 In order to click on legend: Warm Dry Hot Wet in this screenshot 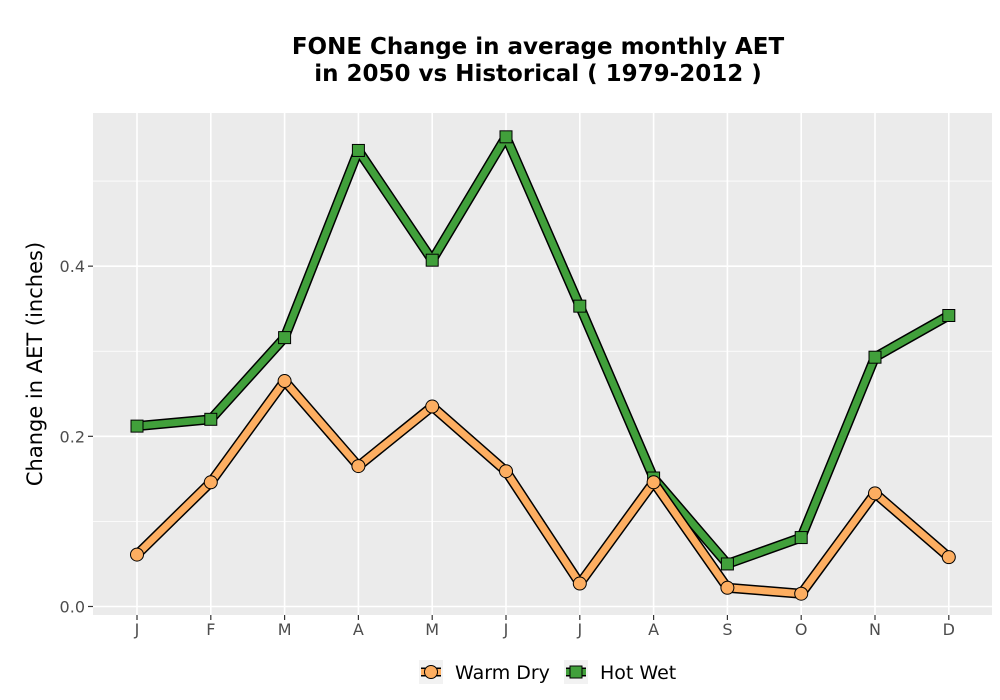, I will do `click(547, 672)`.